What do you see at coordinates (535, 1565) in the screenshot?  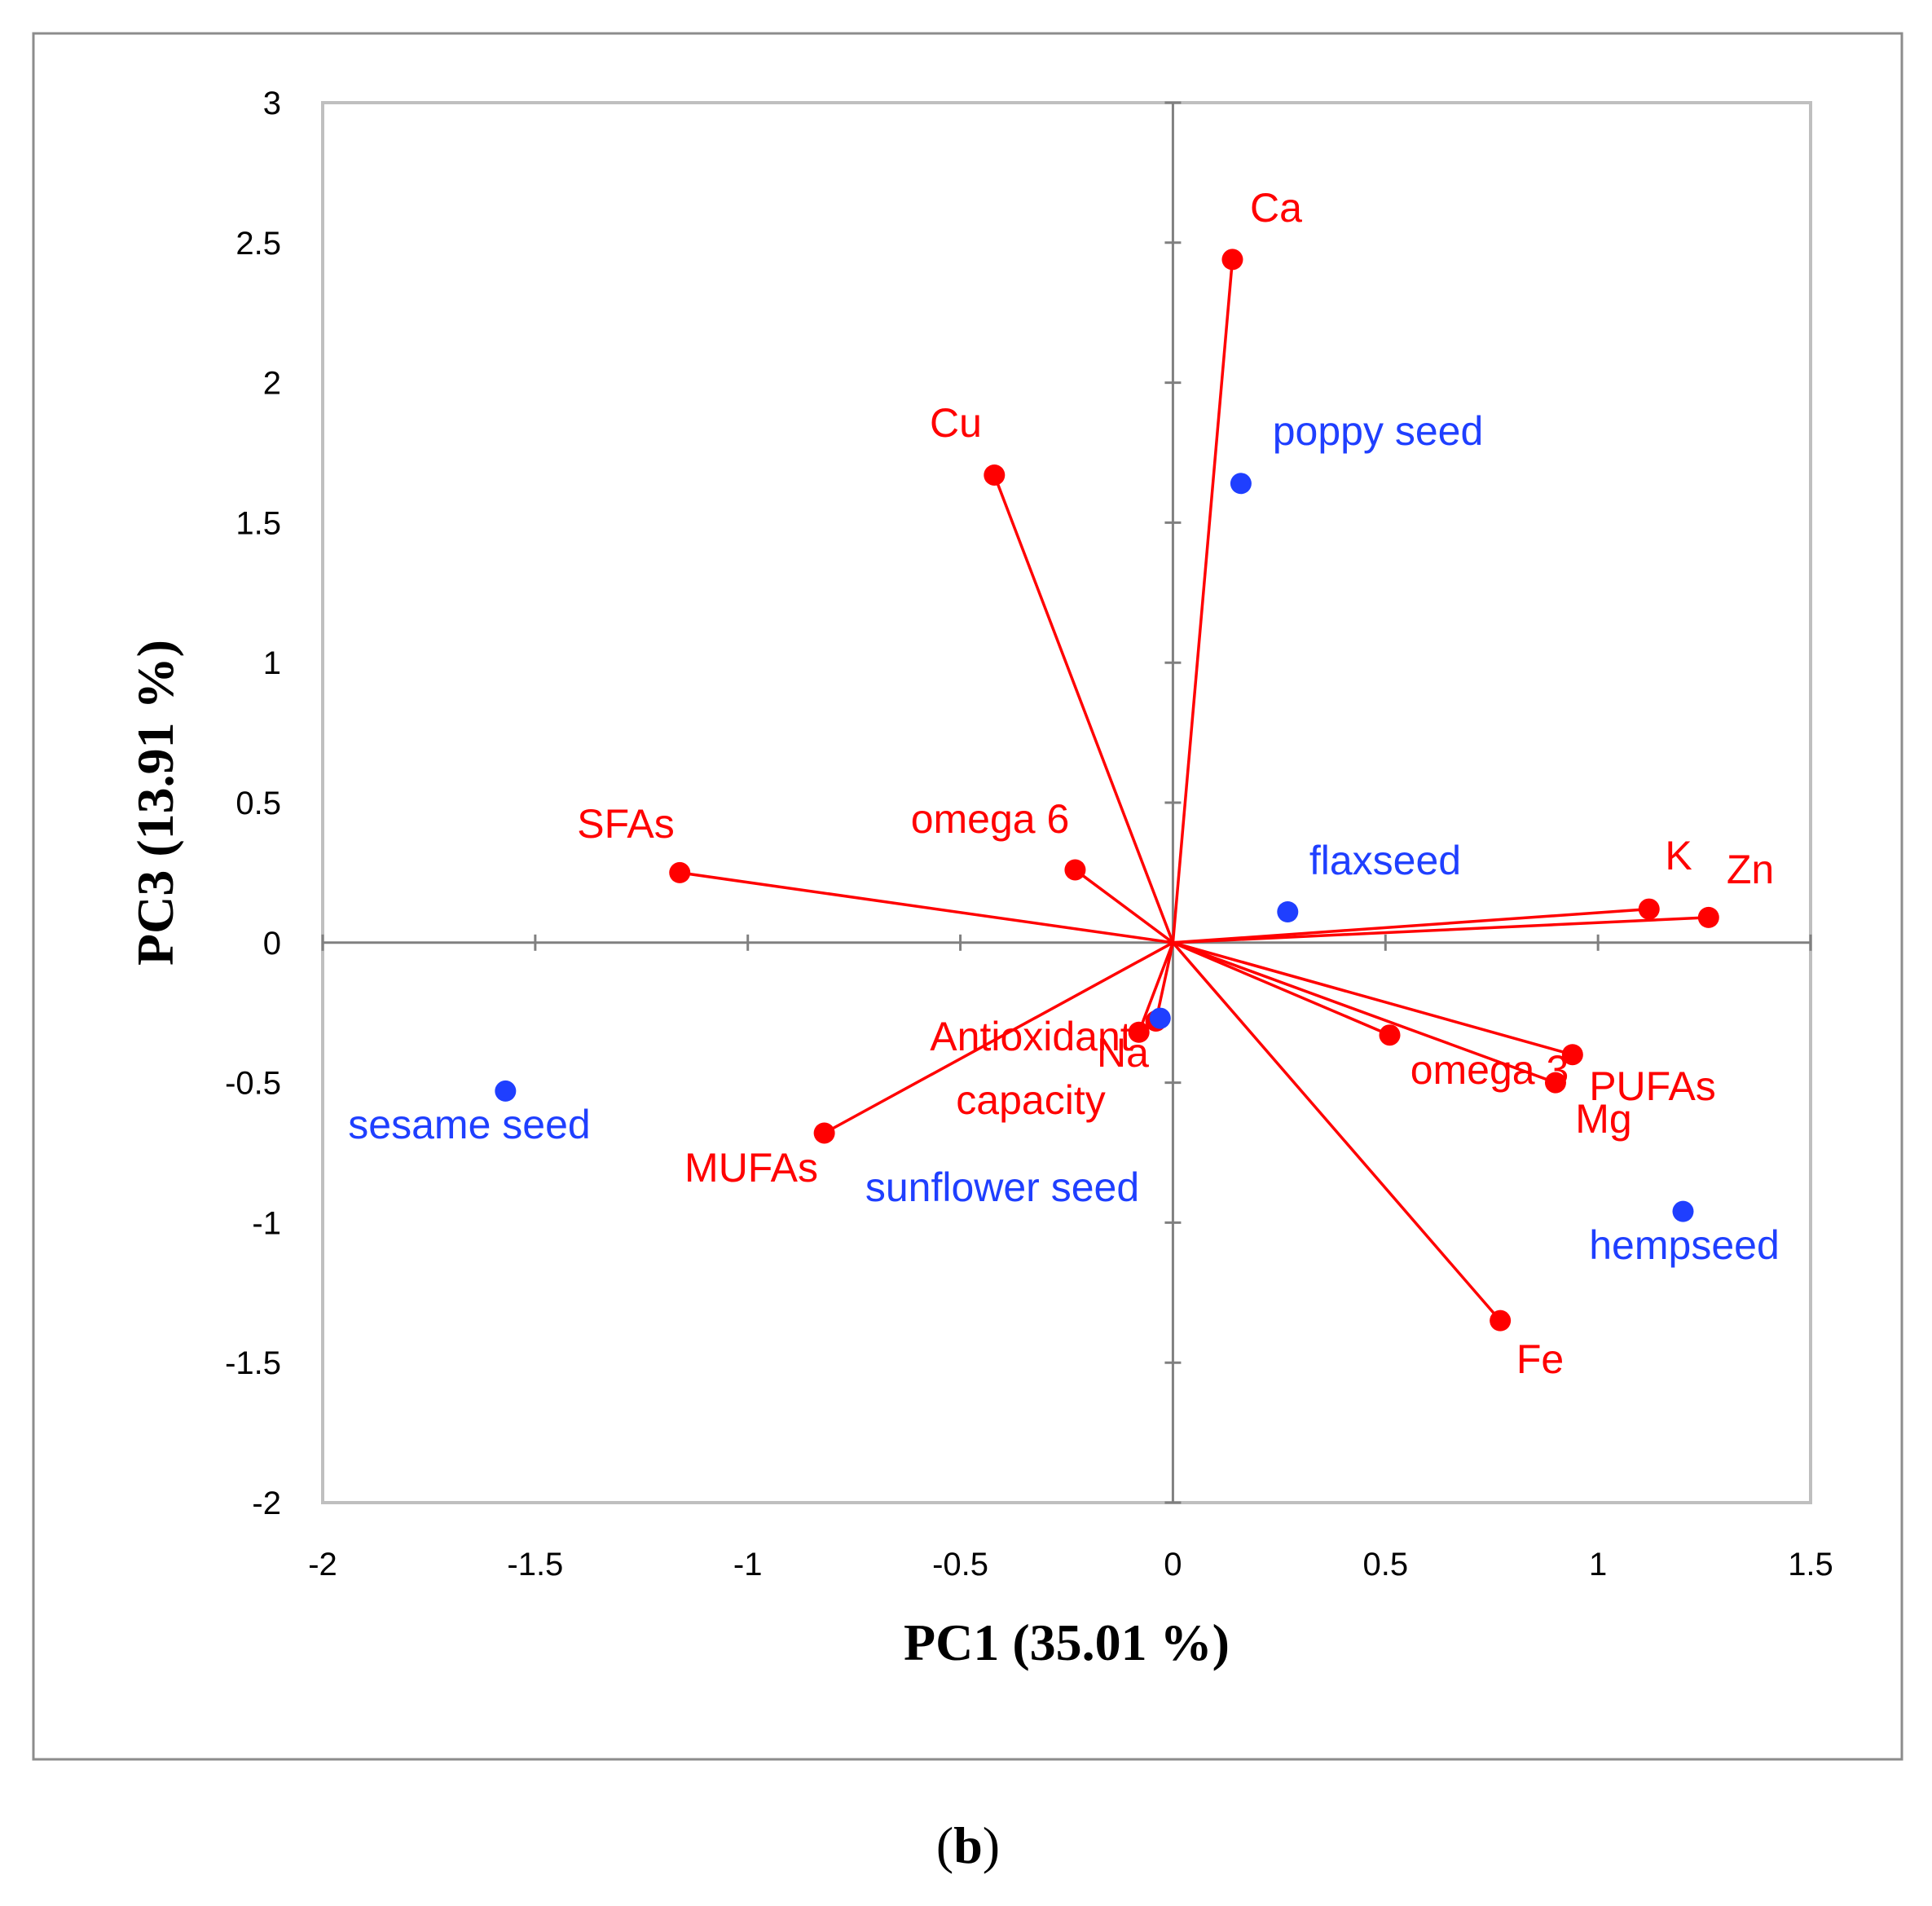 I see `x-tick-label: -1.5` at bounding box center [535, 1565].